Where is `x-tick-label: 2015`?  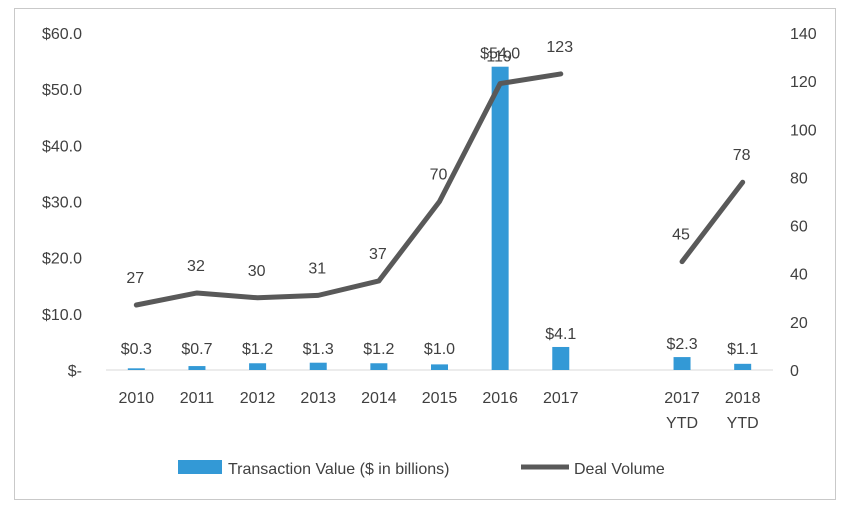 x-tick-label: 2015 is located at coordinates (440, 398).